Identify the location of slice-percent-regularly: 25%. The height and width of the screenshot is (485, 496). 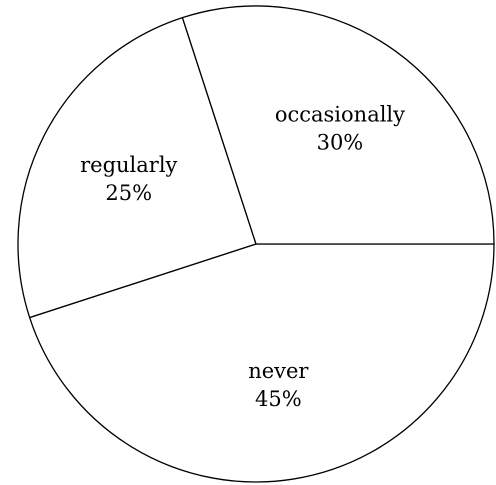
(128, 193).